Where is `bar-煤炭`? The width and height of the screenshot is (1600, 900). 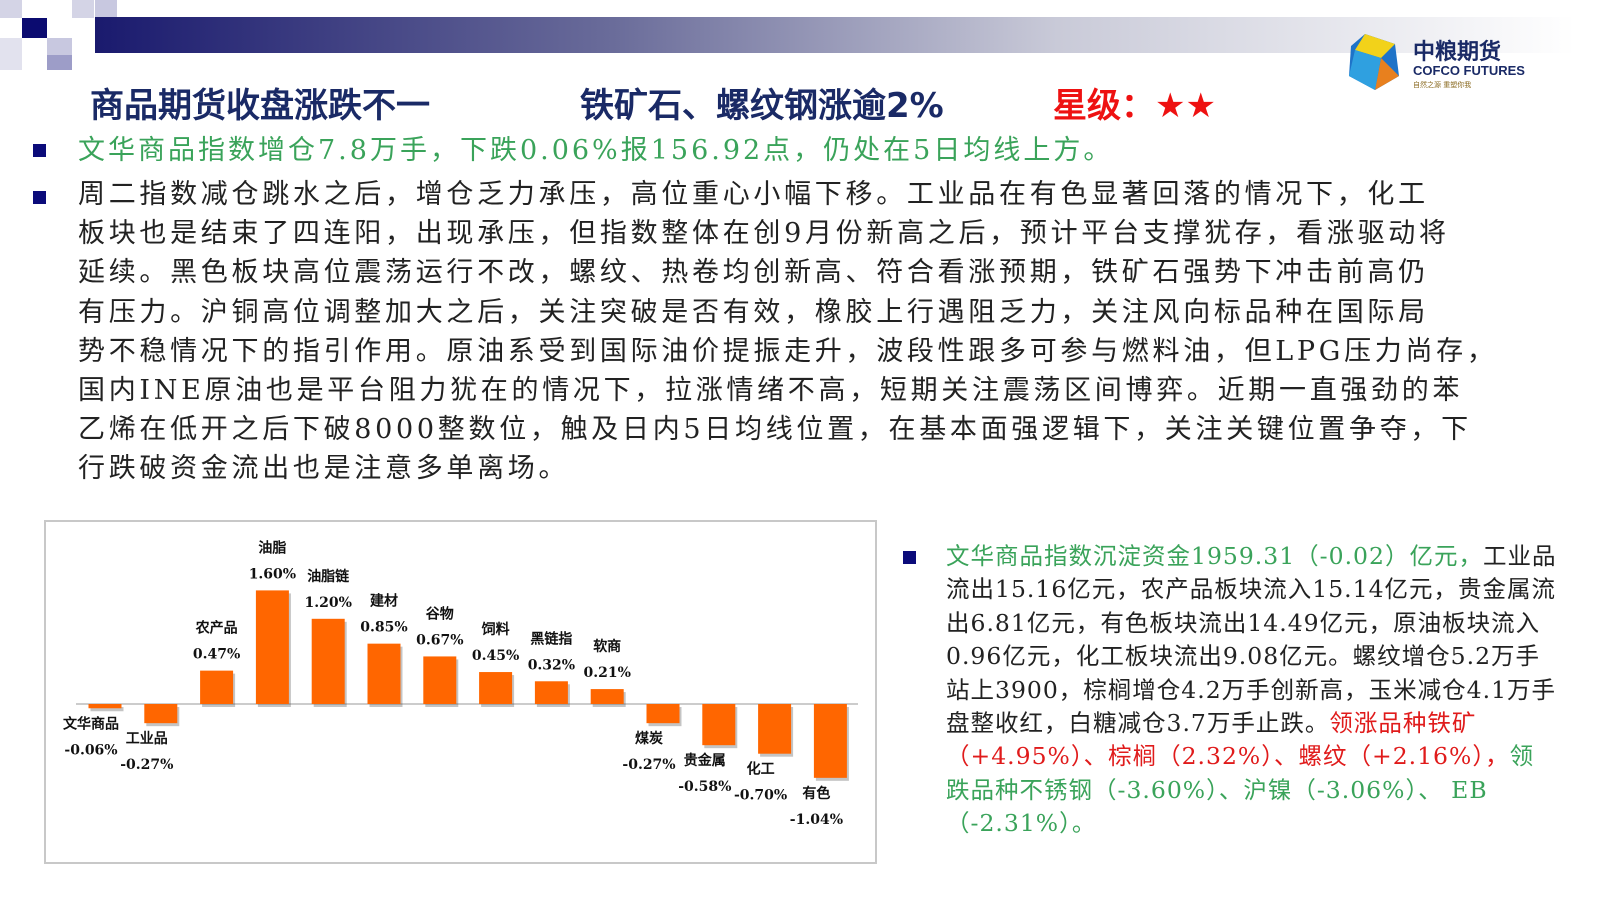
bar-煤炭 is located at coordinates (663, 714).